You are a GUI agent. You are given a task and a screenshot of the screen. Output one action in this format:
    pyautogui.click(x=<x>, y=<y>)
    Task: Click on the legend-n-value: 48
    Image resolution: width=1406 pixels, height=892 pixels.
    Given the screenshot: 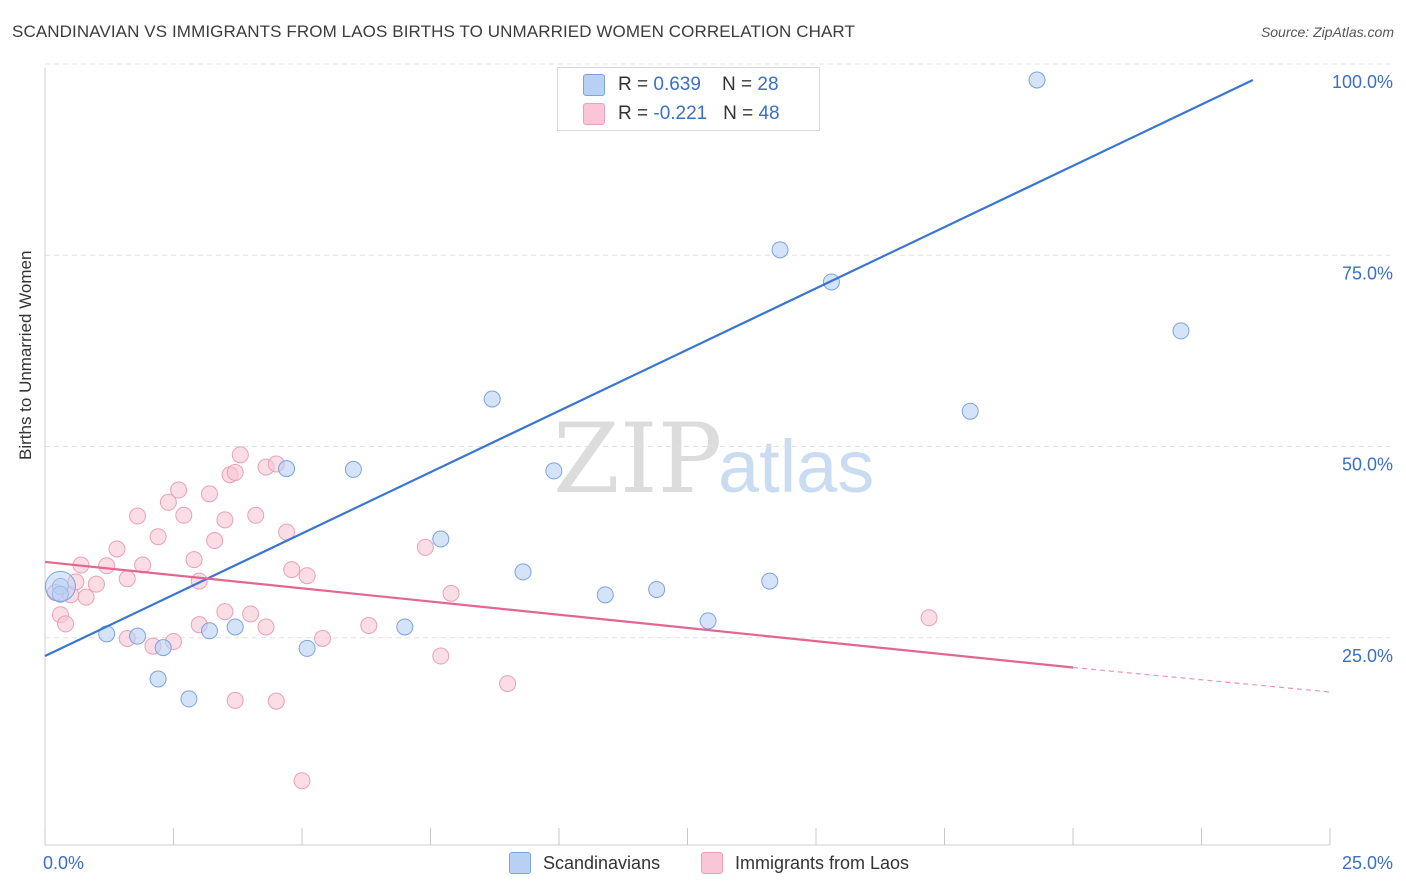 What is the action you would take?
    pyautogui.click(x=769, y=113)
    